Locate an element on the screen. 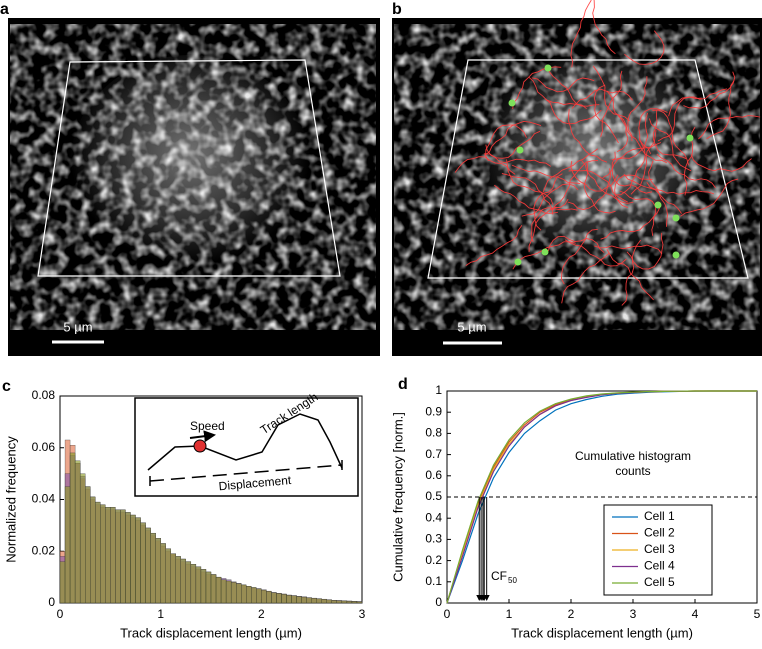 Image resolution: width=762 pixels, height=649 pixels. y-tick-label: 0.3 is located at coordinates (433, 539).